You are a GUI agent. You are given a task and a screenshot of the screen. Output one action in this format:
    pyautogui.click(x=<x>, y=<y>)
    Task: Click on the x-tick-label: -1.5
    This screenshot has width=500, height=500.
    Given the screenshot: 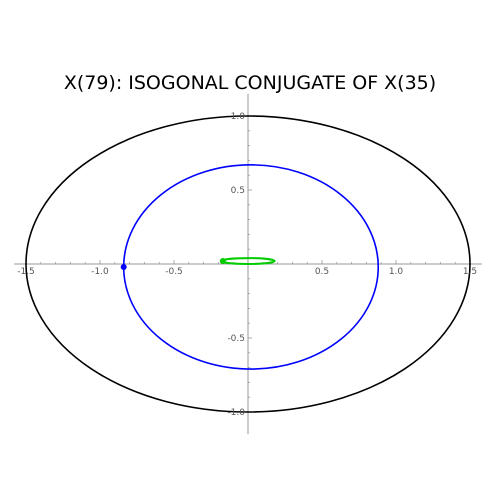 What is the action you would take?
    pyautogui.click(x=26, y=272)
    